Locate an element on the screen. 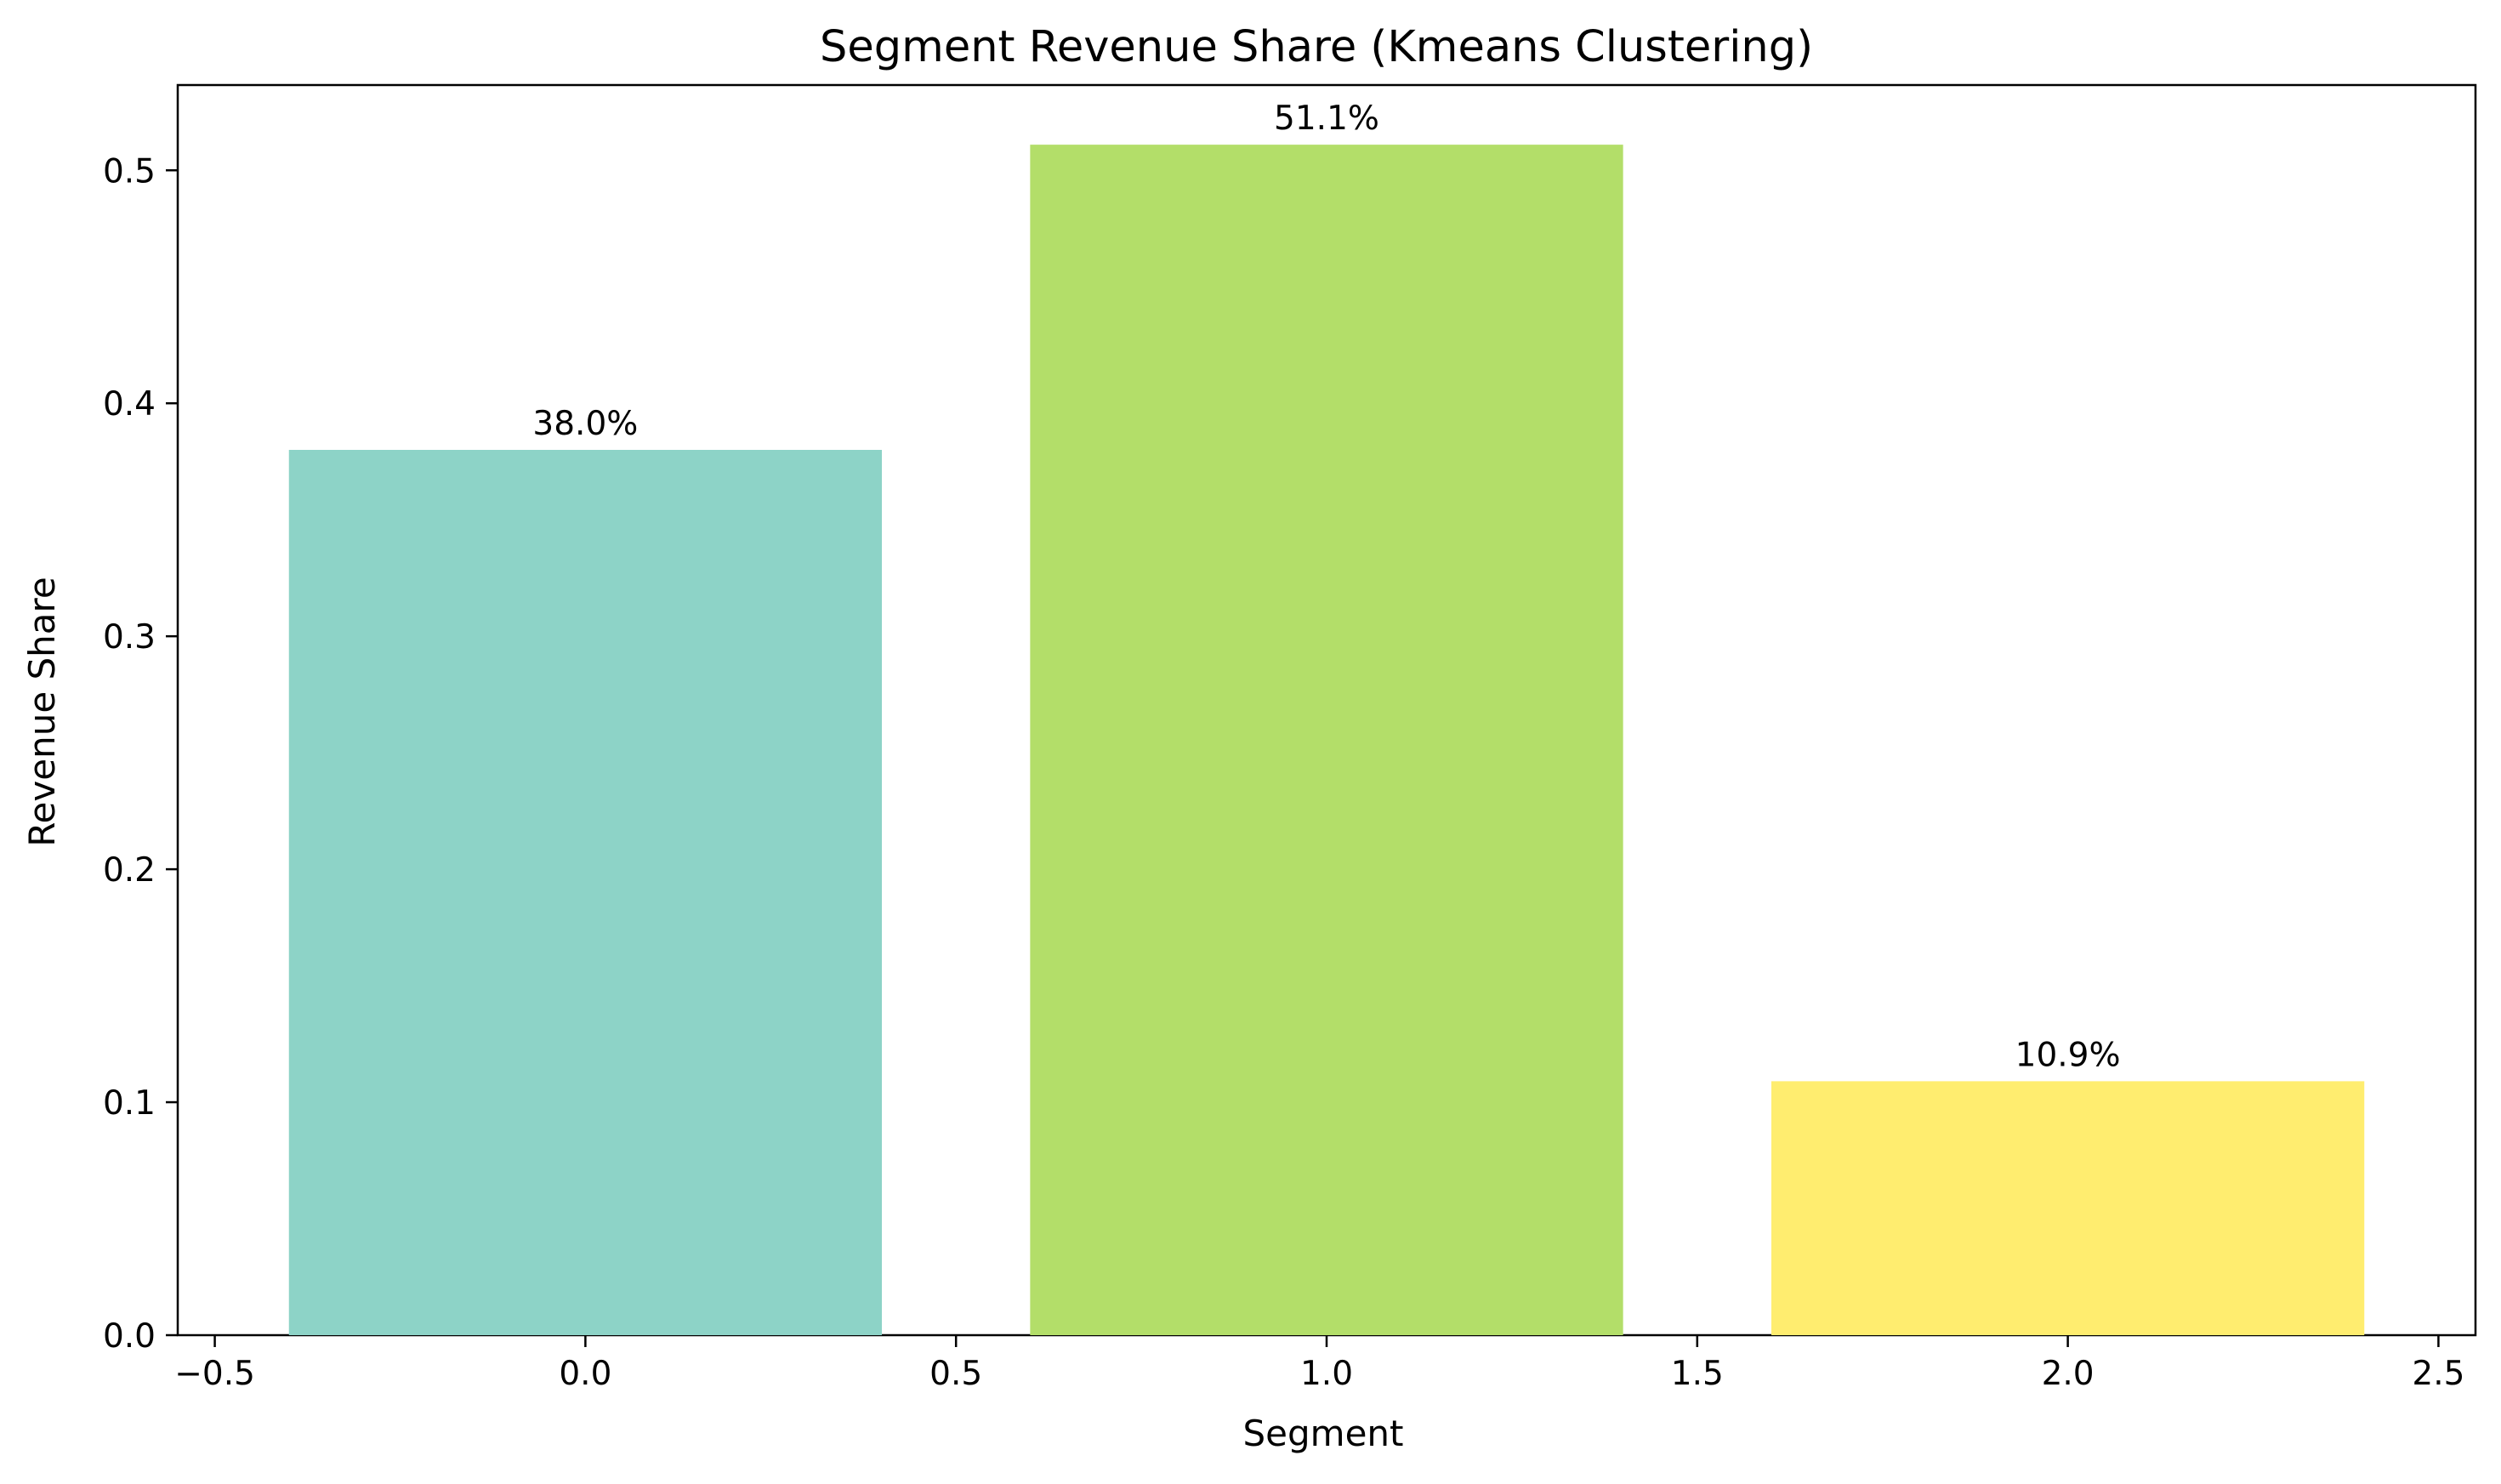  y-tick-label: 0.5 is located at coordinates (130, 171).